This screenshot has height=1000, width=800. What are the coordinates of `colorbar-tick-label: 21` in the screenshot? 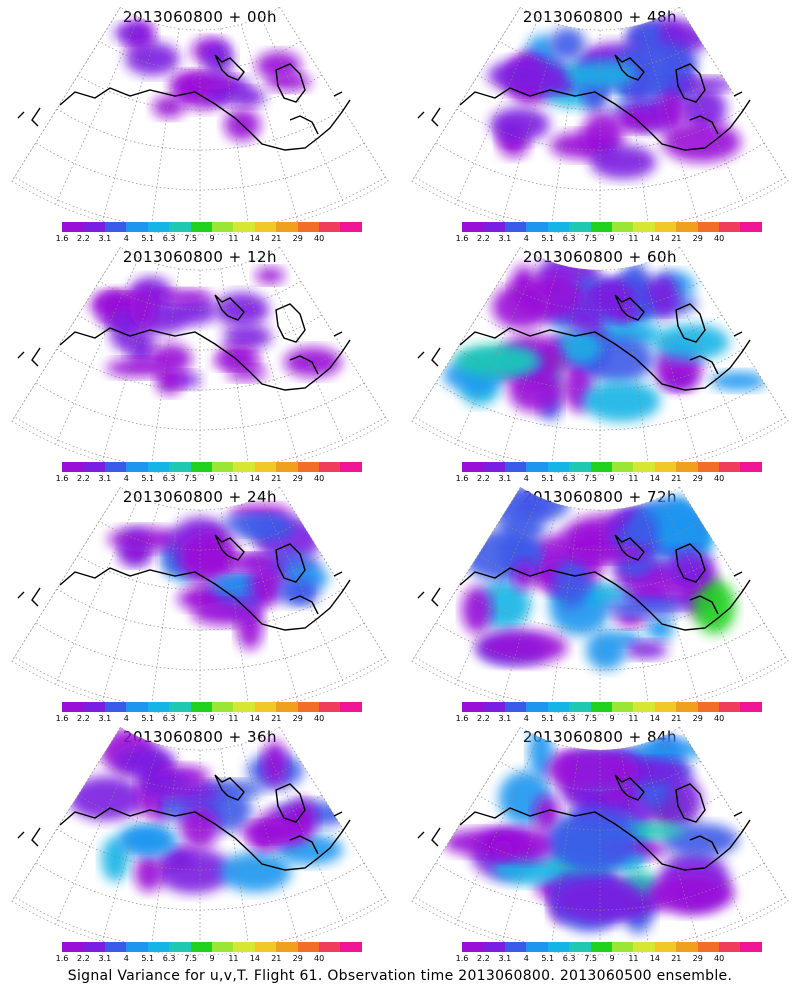 It's located at (276, 478).